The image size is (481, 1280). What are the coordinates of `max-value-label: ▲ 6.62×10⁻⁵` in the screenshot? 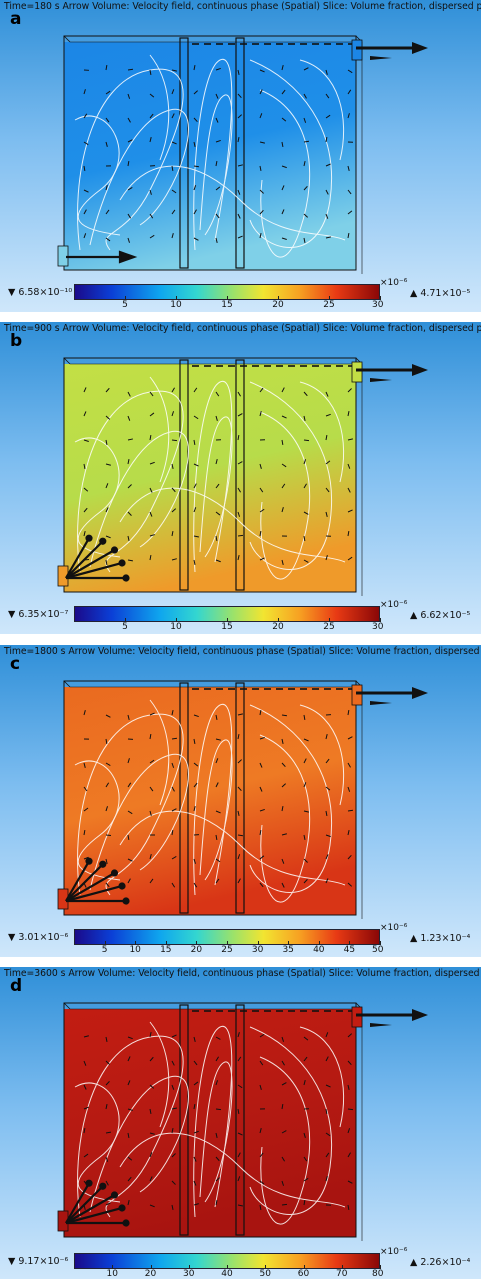 It's located at (440, 615).